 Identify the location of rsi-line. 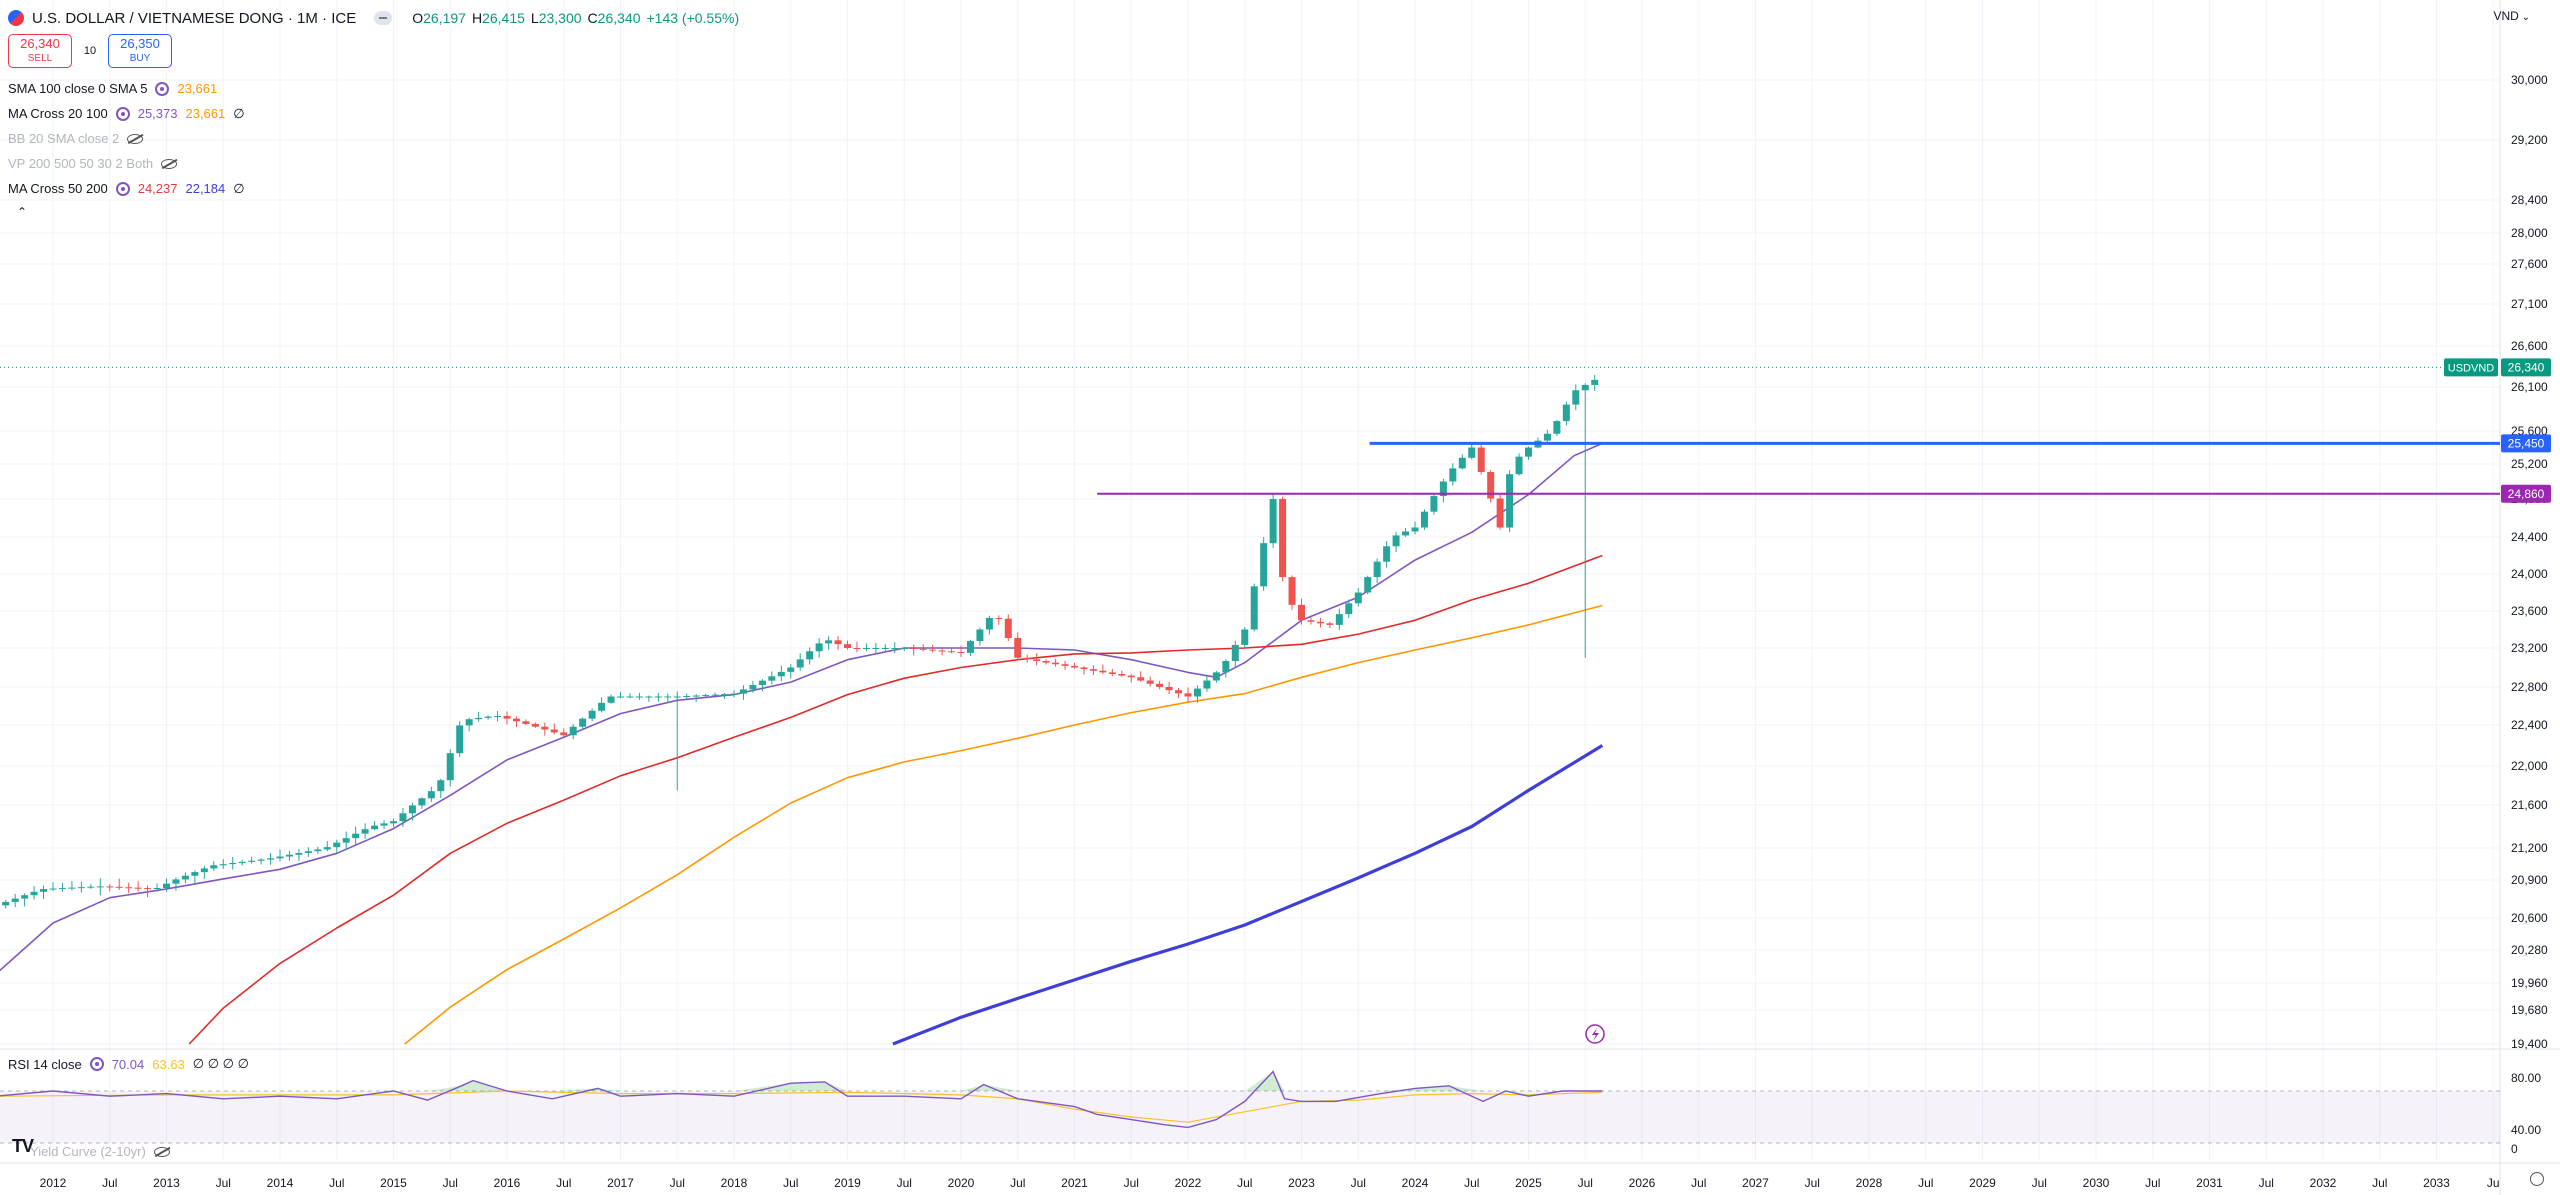
(801, 1099).